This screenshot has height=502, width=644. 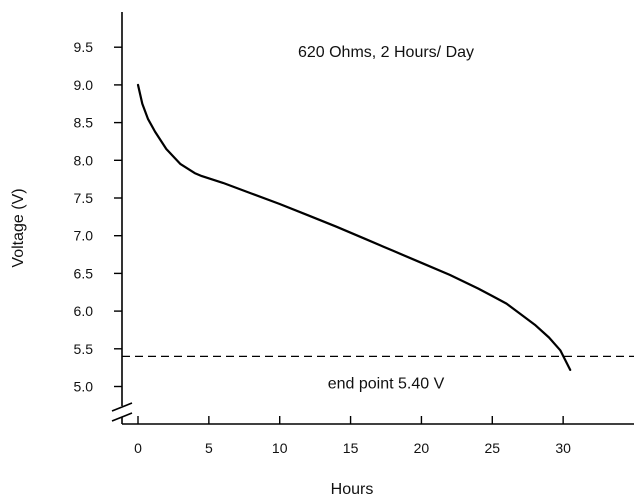 I want to click on y-tick-label: 9.0, so click(x=84, y=85).